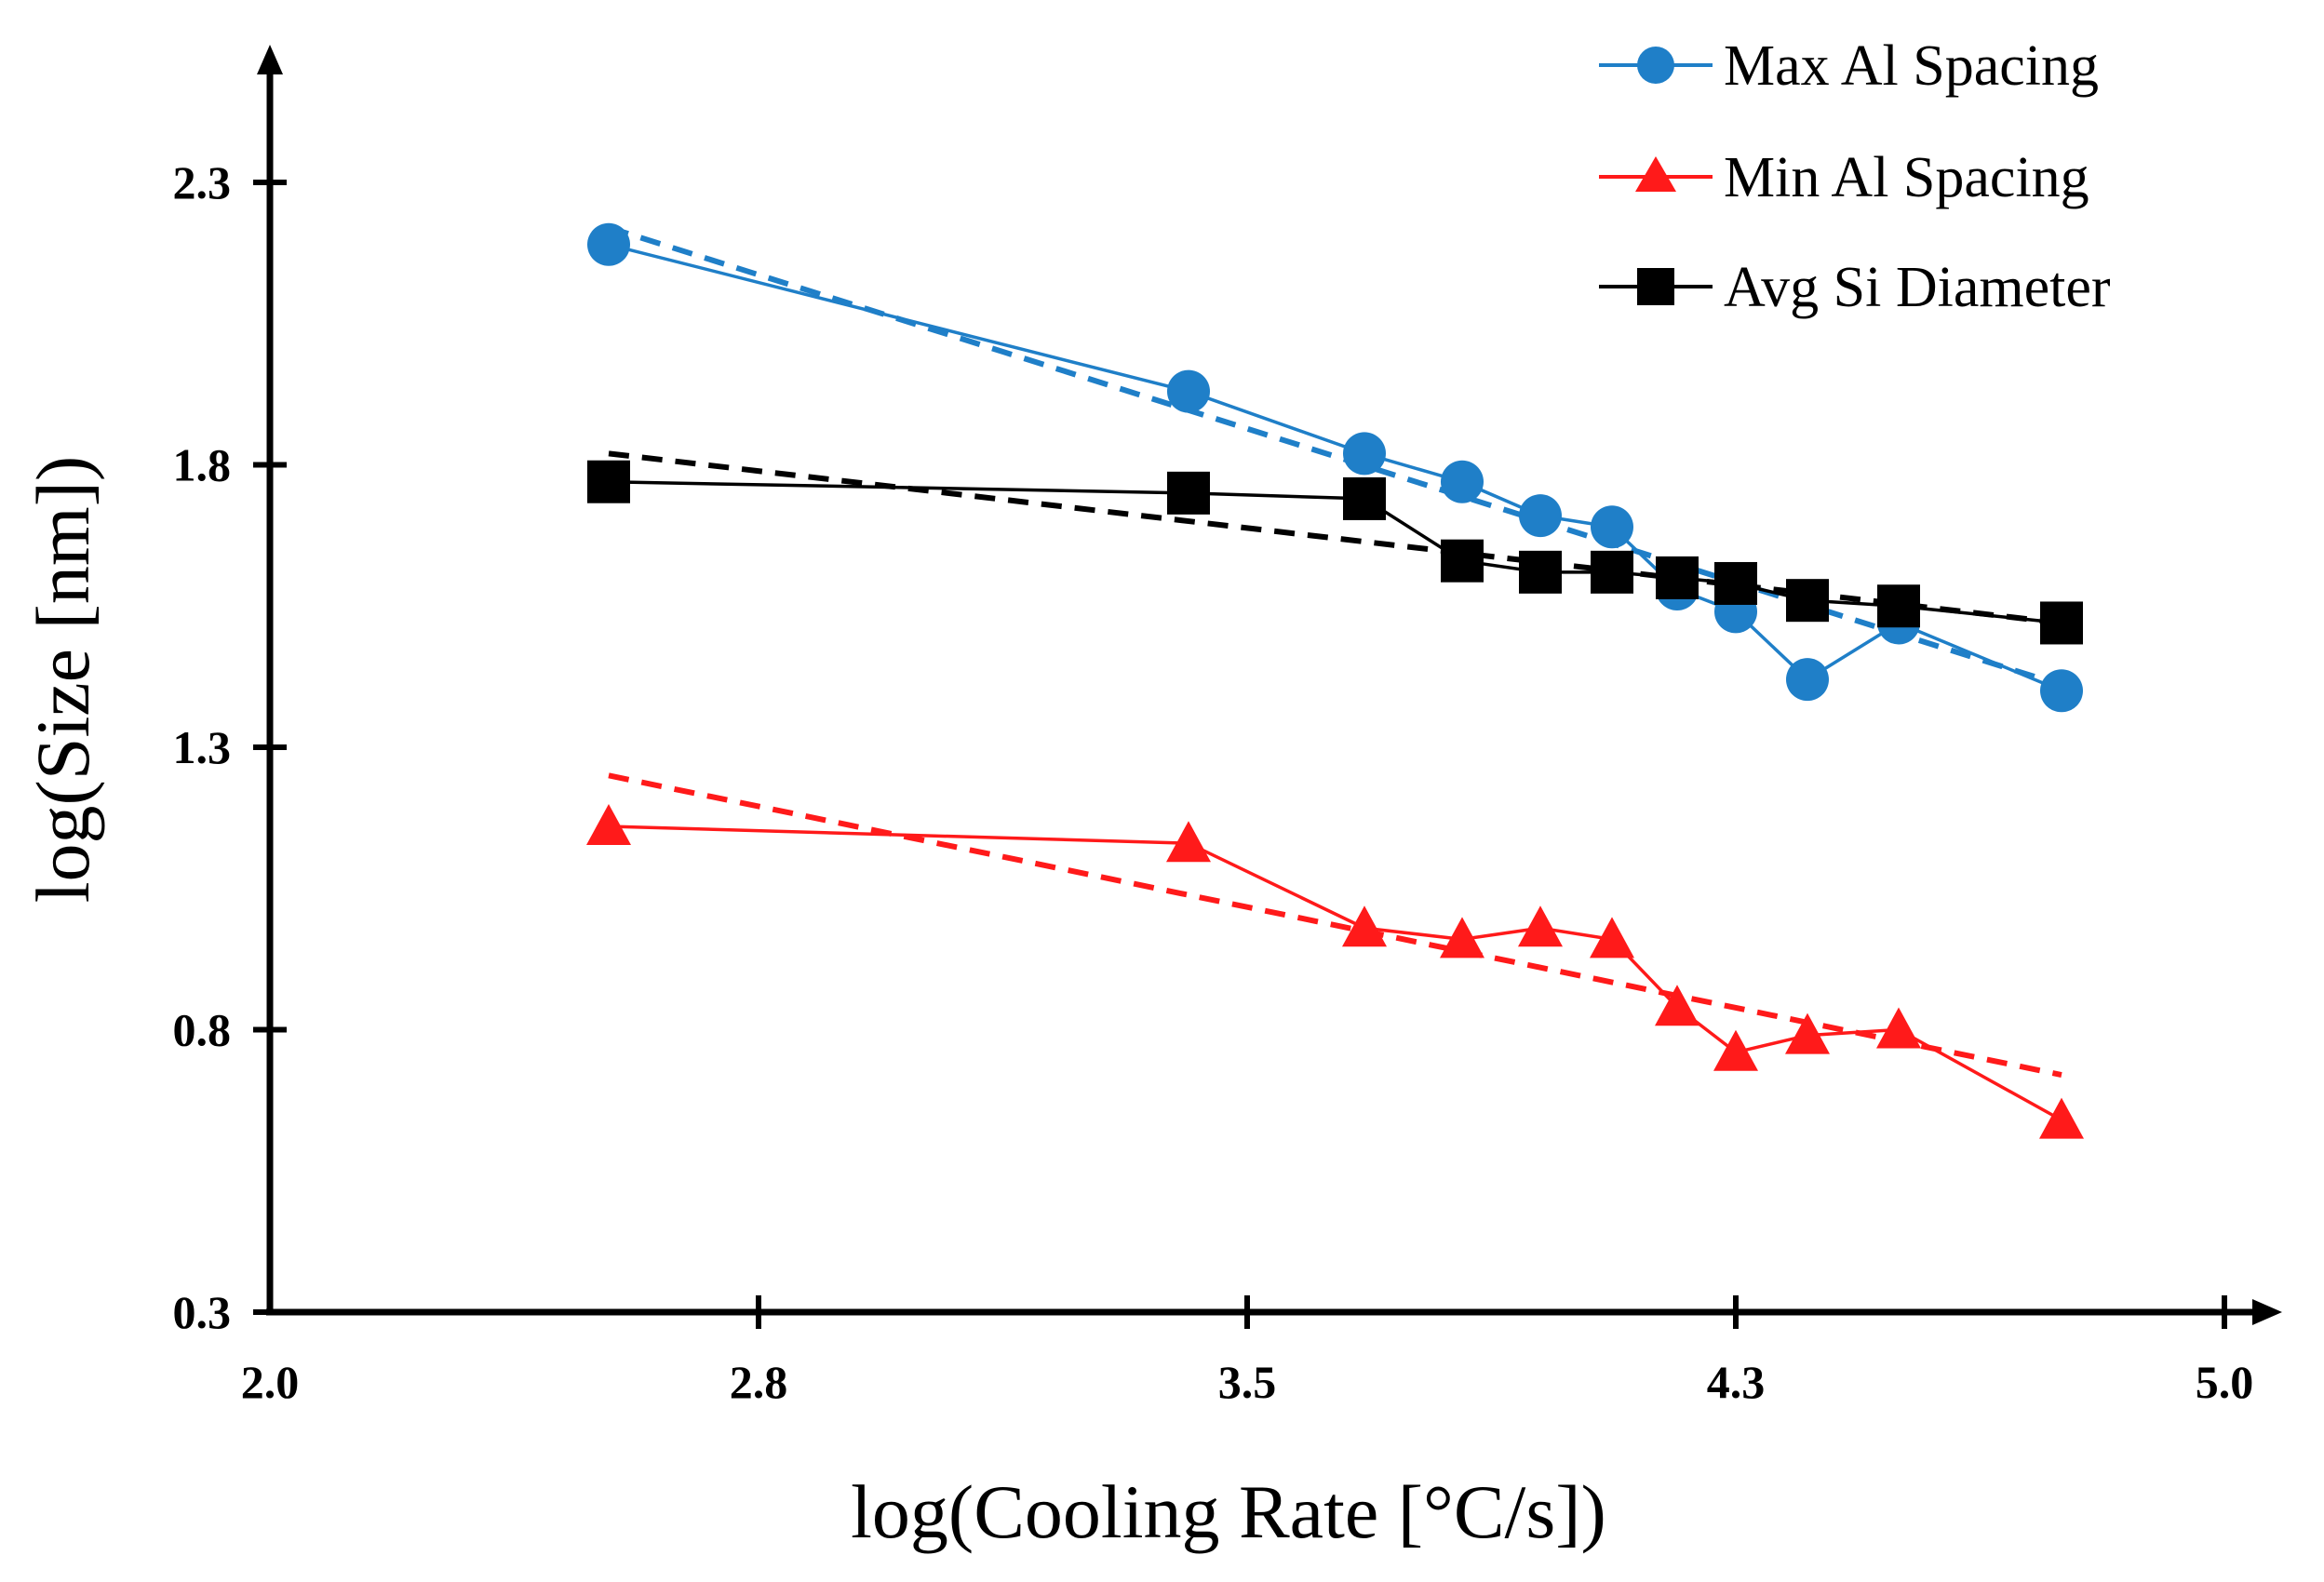 The image size is (2324, 1582). Describe the element at coordinates (270, 1382) in the screenshot. I see `x-tick-label: 2.0` at that location.